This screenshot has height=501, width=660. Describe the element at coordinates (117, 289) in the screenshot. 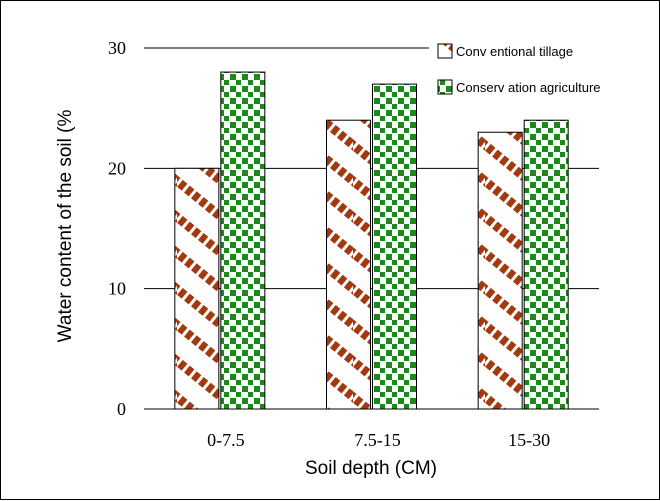

I see `y-tick-label: 10` at that location.